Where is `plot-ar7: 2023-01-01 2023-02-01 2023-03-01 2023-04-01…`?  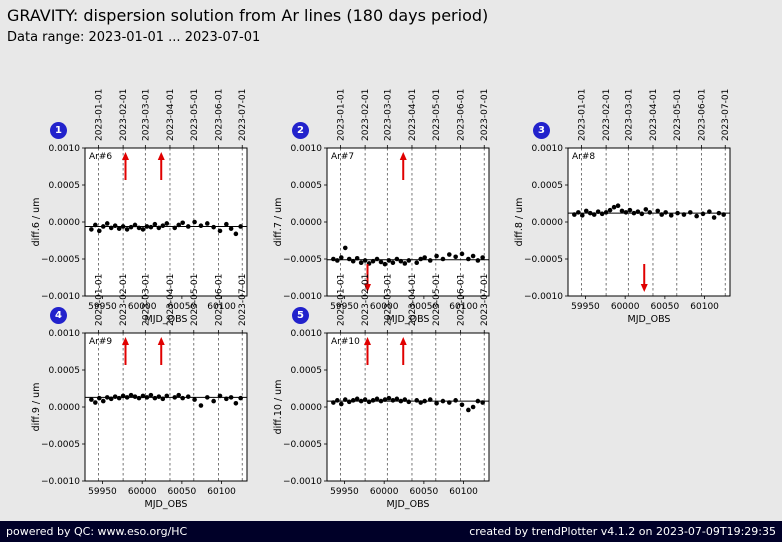 plot-ar7: 2023-01-01 2023-02-01 2023-03-01 2023-04-01… is located at coordinates (382, 211).